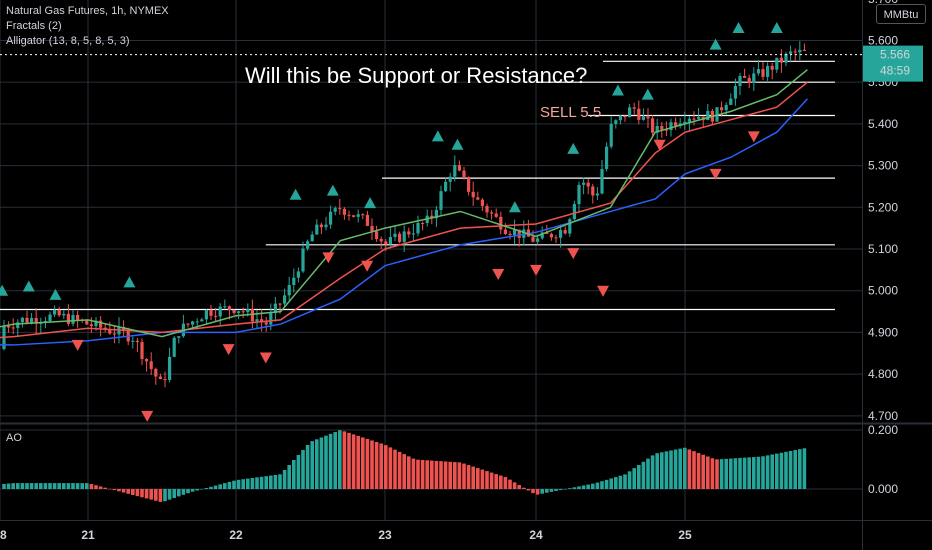  Describe the element at coordinates (883, 166) in the screenshot. I see `y-tick-label: 5.300` at that location.